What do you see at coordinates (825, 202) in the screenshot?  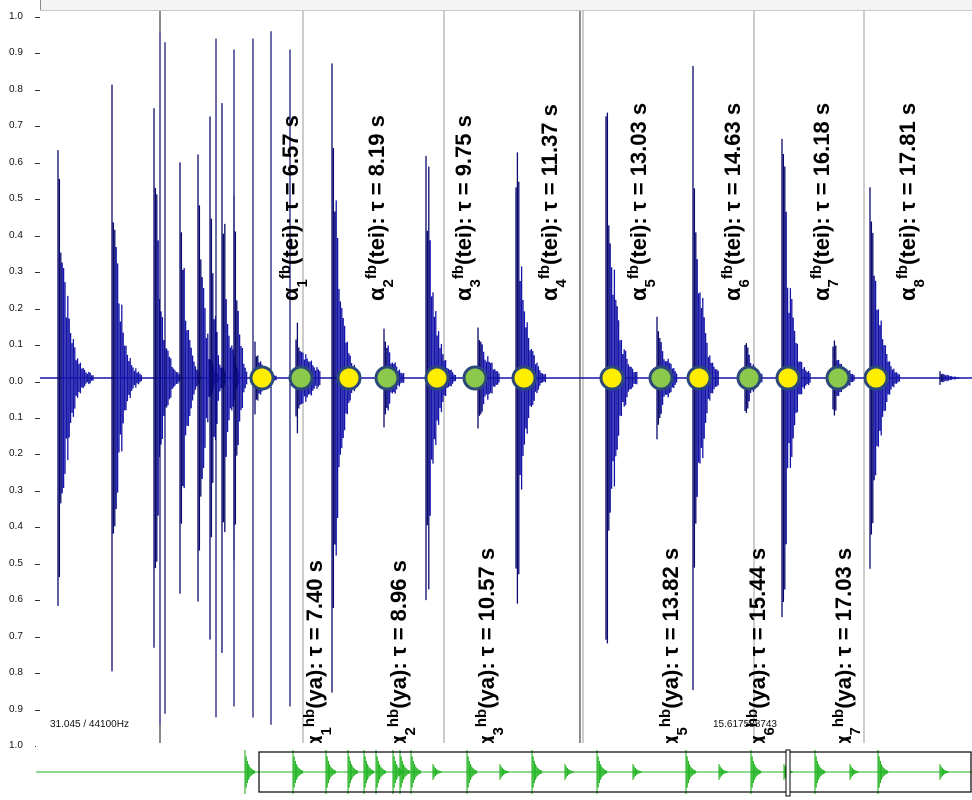 I see `fb-annotation: α7fb(tei): τ = 16.18 s` at bounding box center [825, 202].